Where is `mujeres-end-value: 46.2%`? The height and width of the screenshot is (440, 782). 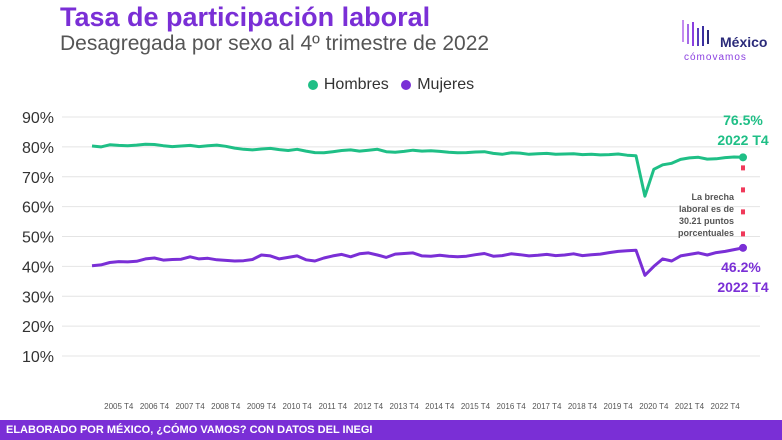 mujeres-end-value: 46.2% is located at coordinates (741, 267).